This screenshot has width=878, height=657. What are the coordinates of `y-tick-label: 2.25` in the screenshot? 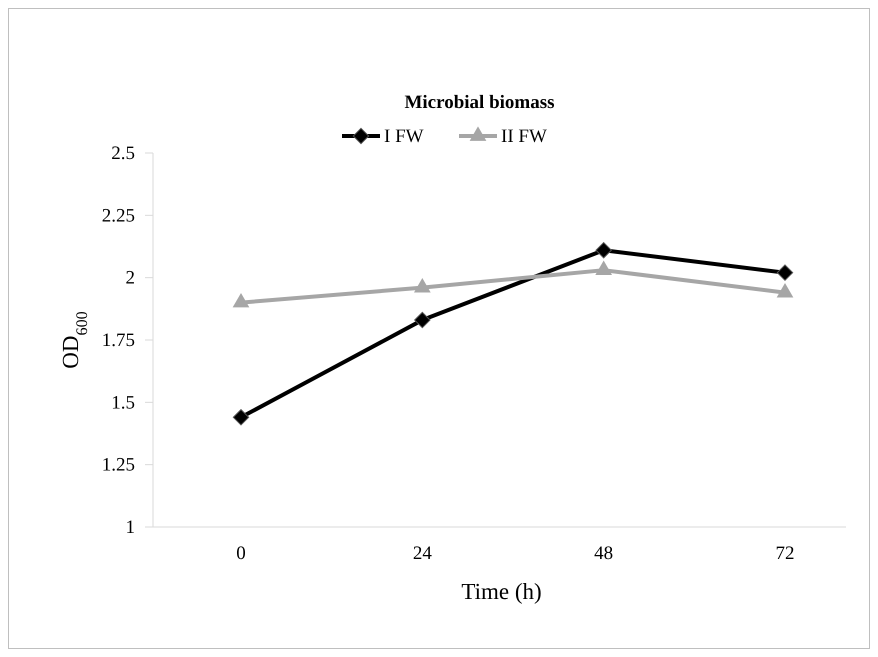 It's located at (118, 215).